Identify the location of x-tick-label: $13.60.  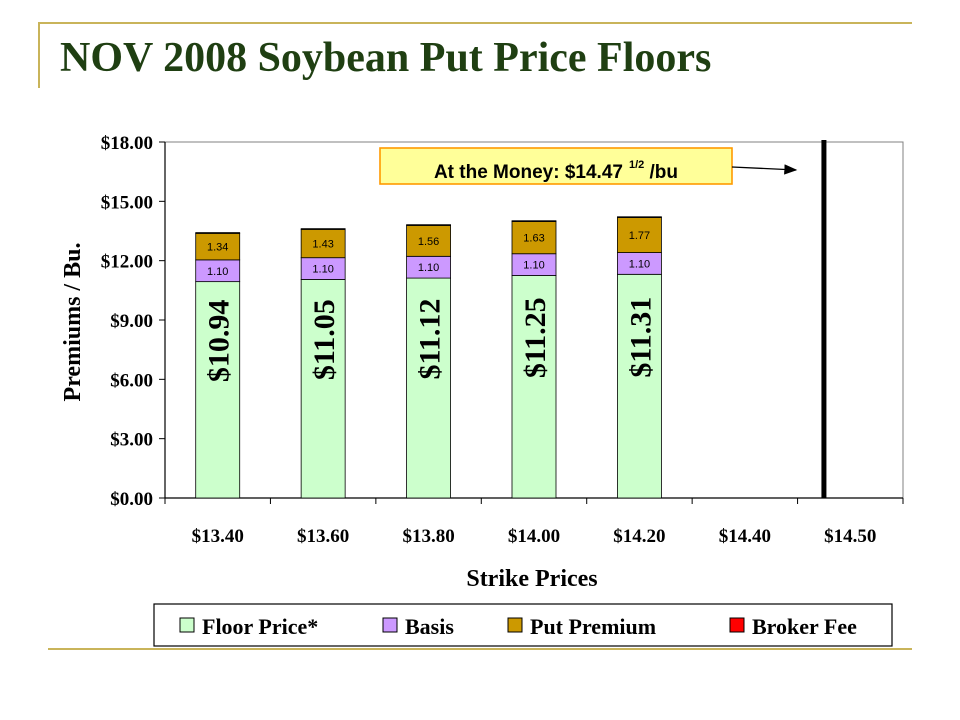
(323, 536).